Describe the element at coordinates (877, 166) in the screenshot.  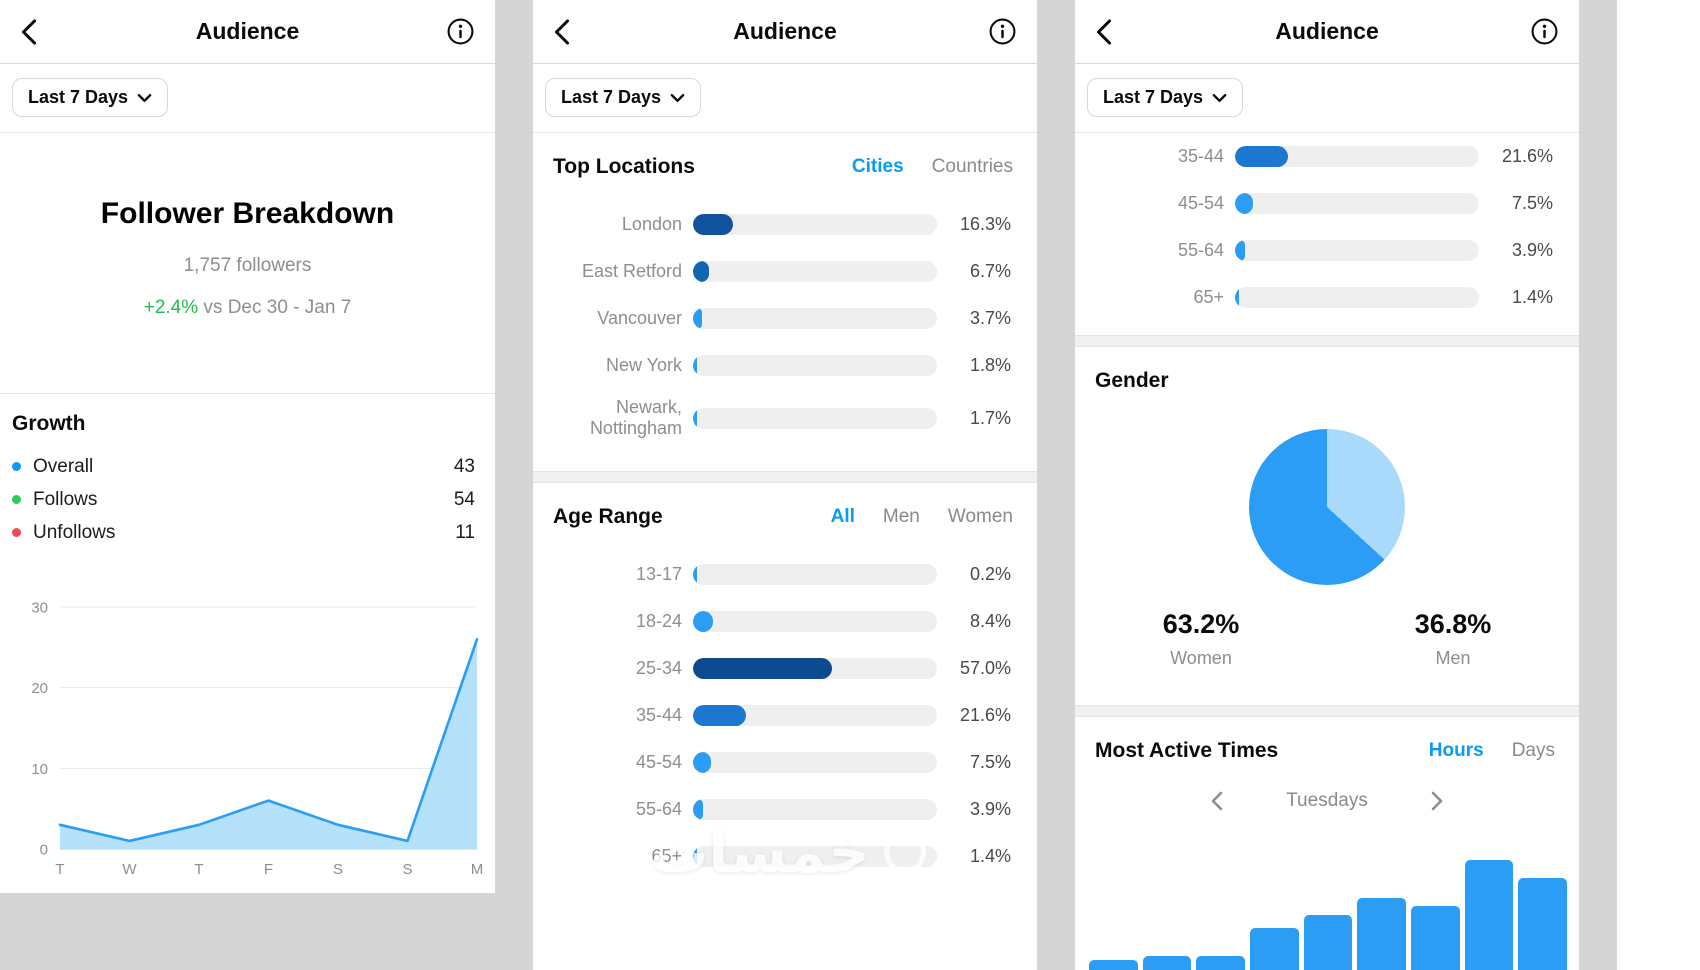
I see `tab-cities: Cities` at that location.